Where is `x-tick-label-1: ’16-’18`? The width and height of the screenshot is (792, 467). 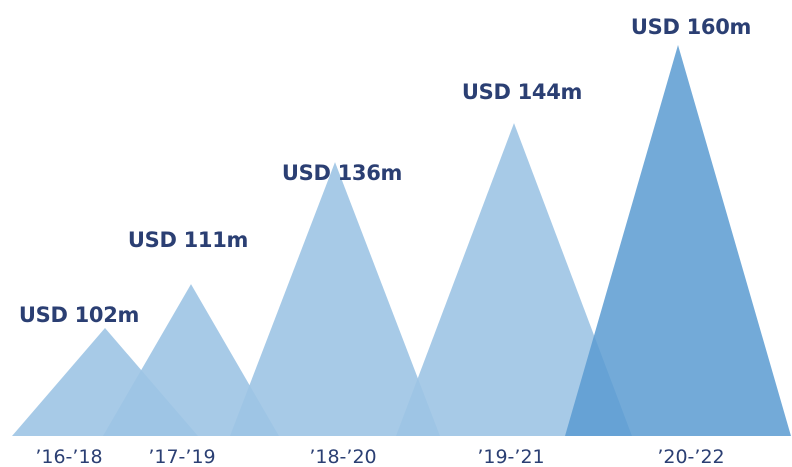
x-tick-label-1: ’16-’18 is located at coordinates (68, 456).